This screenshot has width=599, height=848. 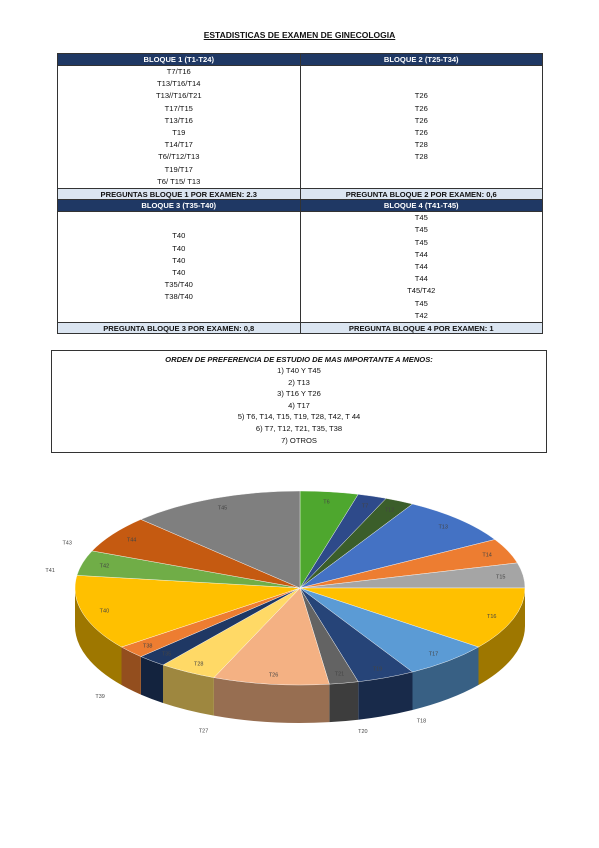 I want to click on pie-label-t26: T26, so click(x=273, y=676).